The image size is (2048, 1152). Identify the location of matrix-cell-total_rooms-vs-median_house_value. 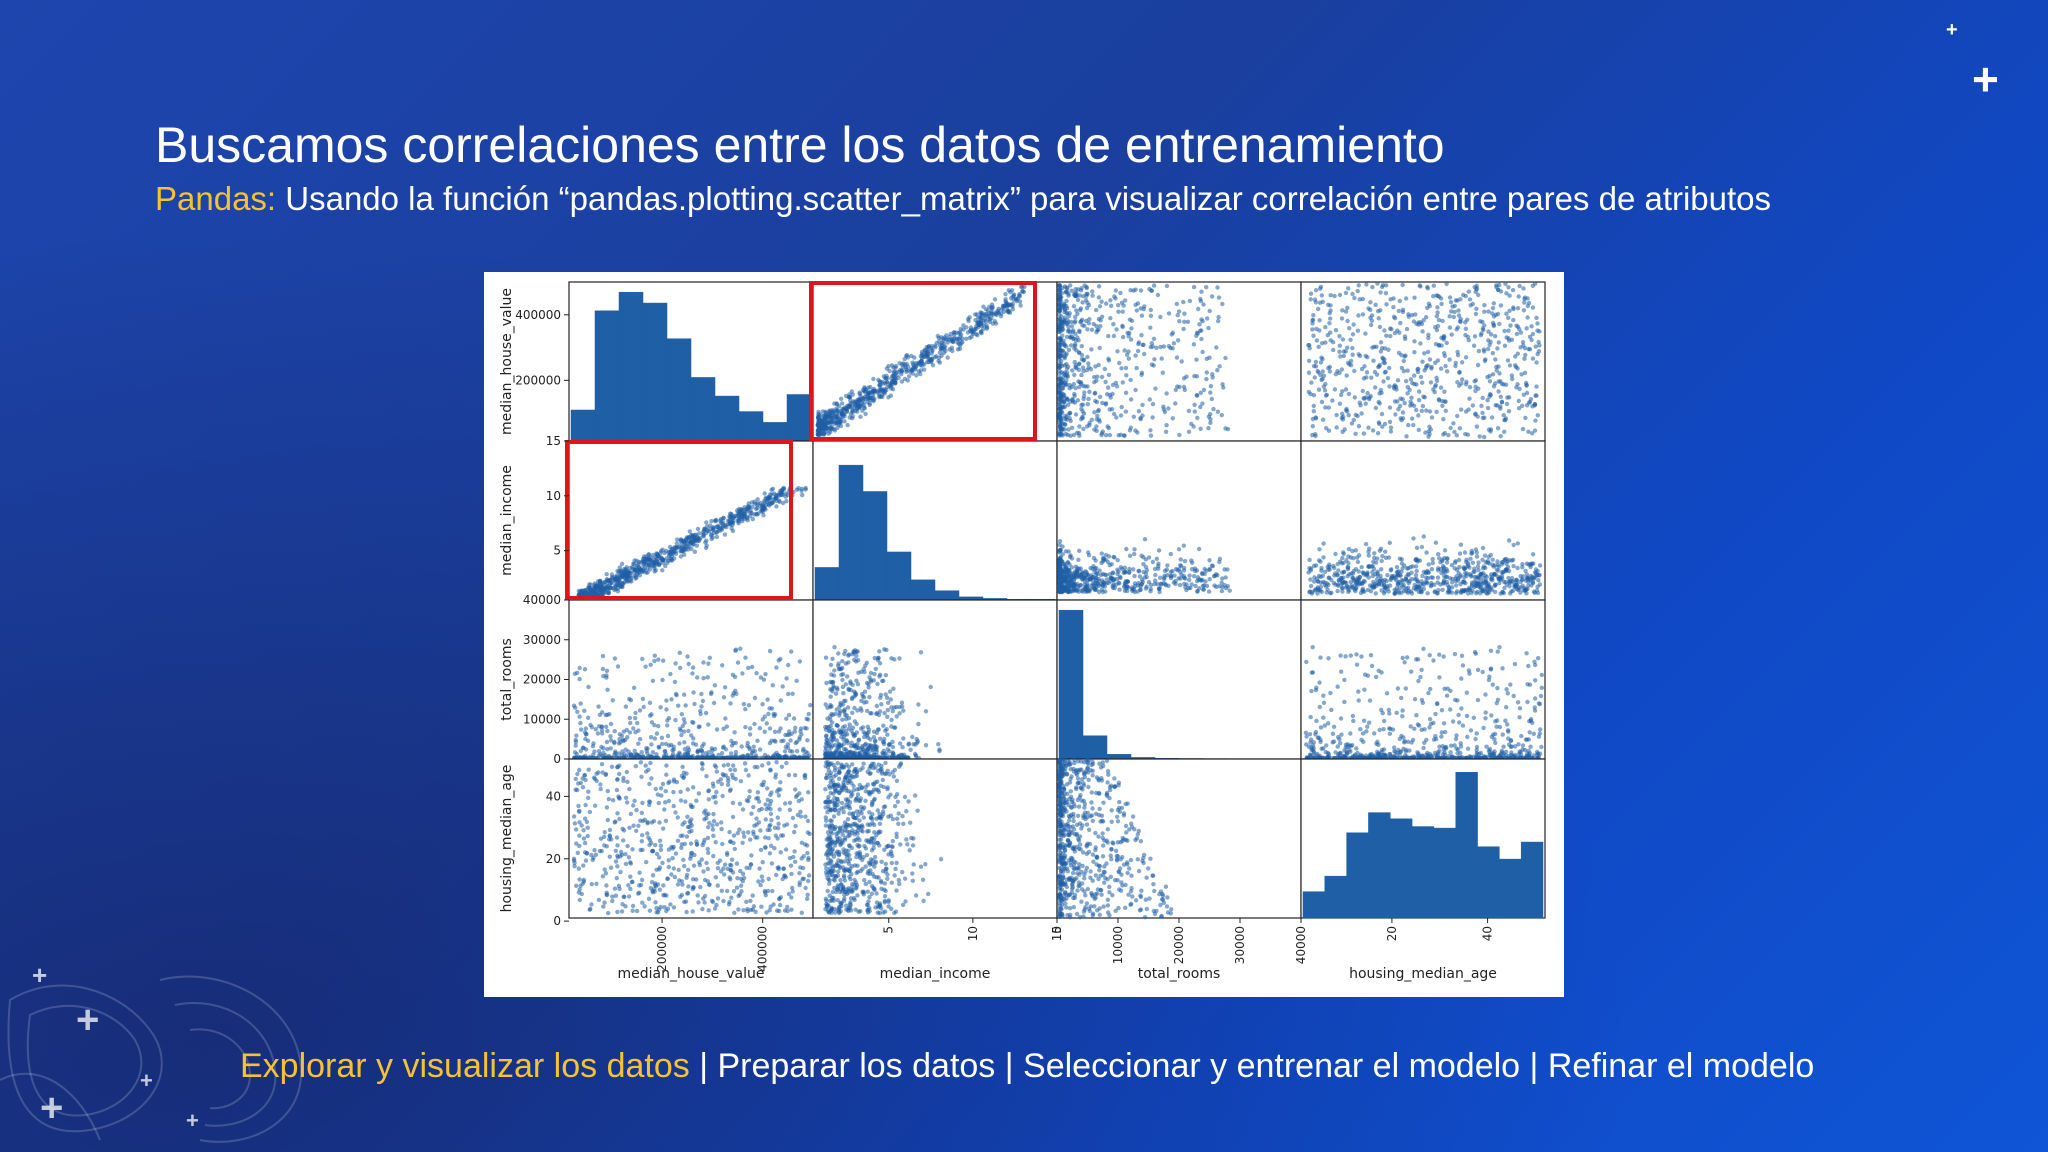
(691, 680).